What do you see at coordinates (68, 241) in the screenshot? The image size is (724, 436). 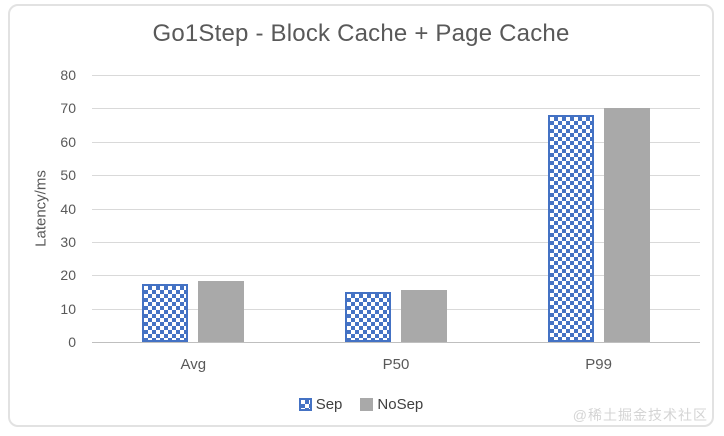 I see `y-tick-label-30: 30` at bounding box center [68, 241].